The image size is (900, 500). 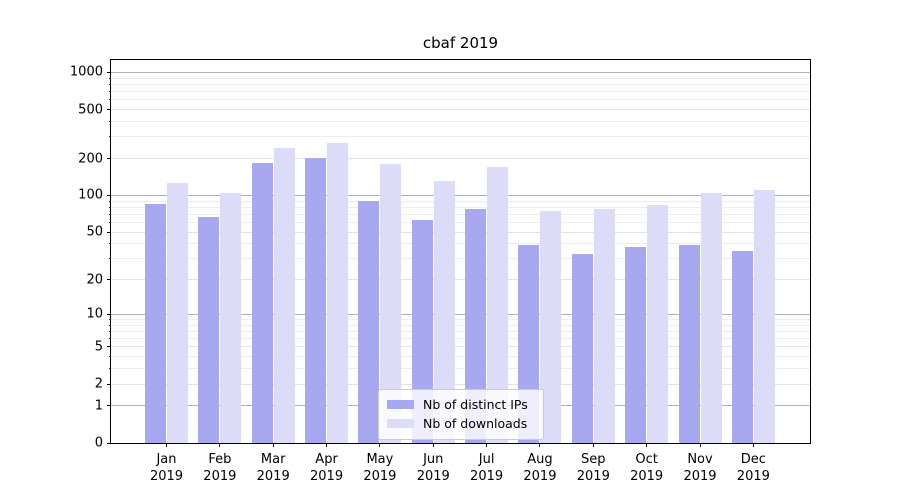 I want to click on y-axis-tick-label: 0, so click(x=98, y=443).